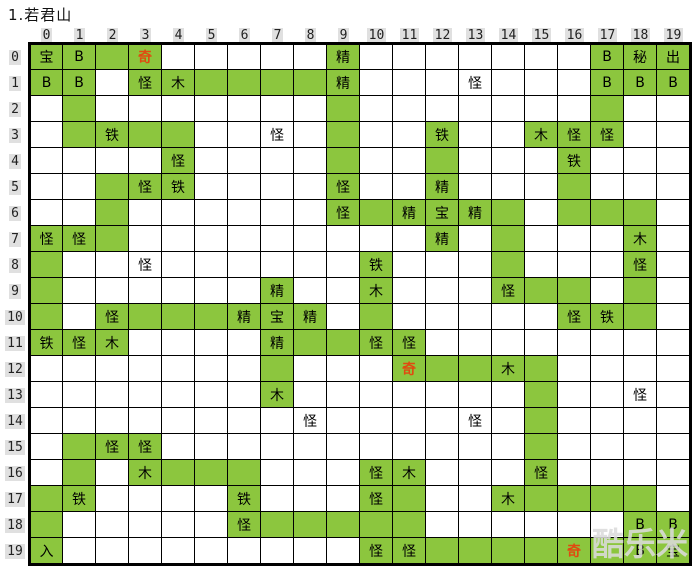  What do you see at coordinates (211, 35) in the screenshot?
I see `col-header: 5` at bounding box center [211, 35].